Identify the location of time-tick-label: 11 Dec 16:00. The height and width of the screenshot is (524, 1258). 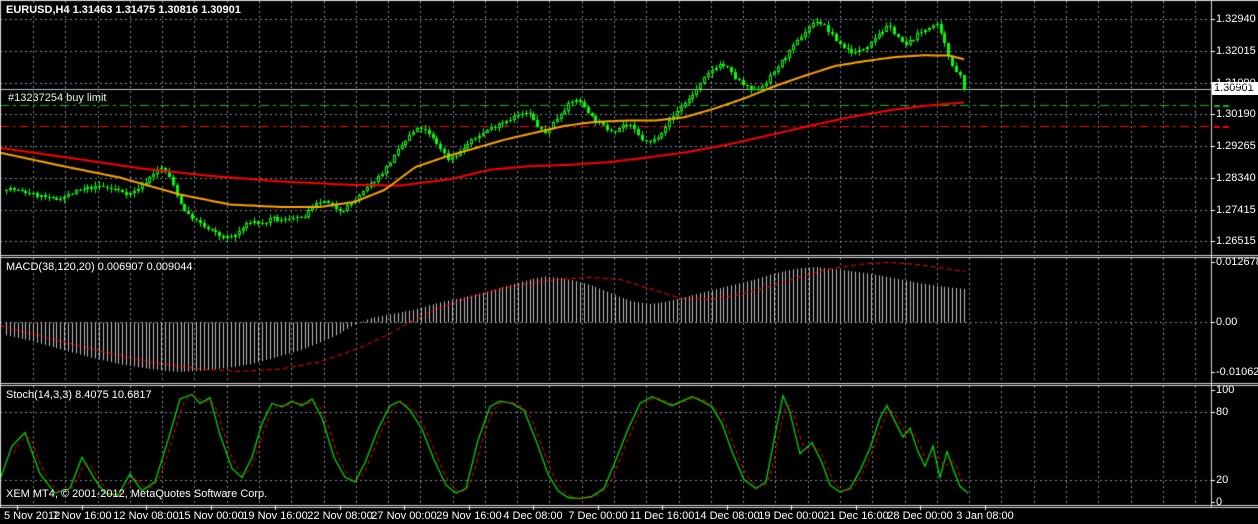
(662, 516).